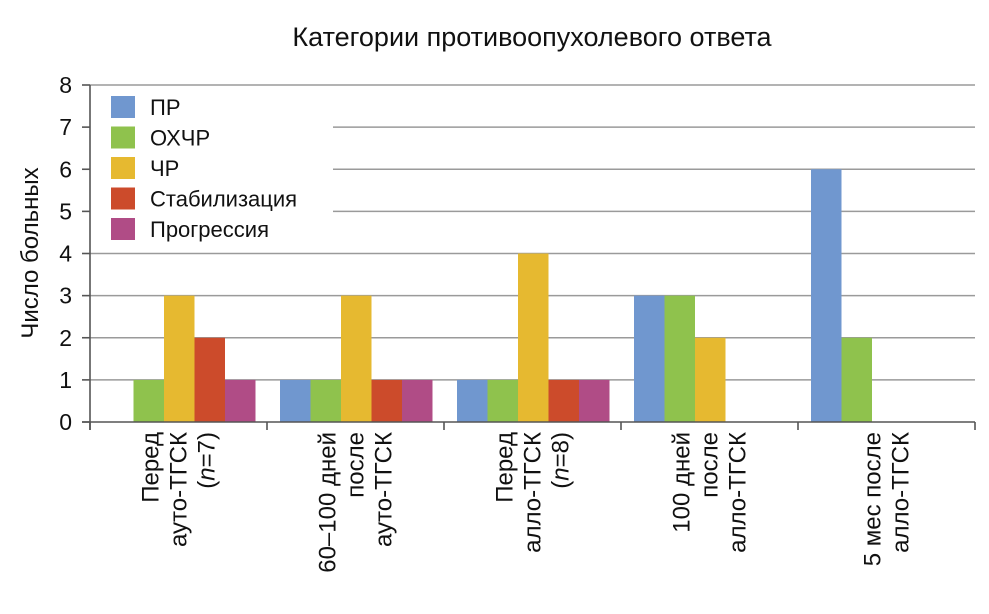 This screenshot has height=614, width=989. I want to click on y-tick-label-4: 4, so click(65, 254).